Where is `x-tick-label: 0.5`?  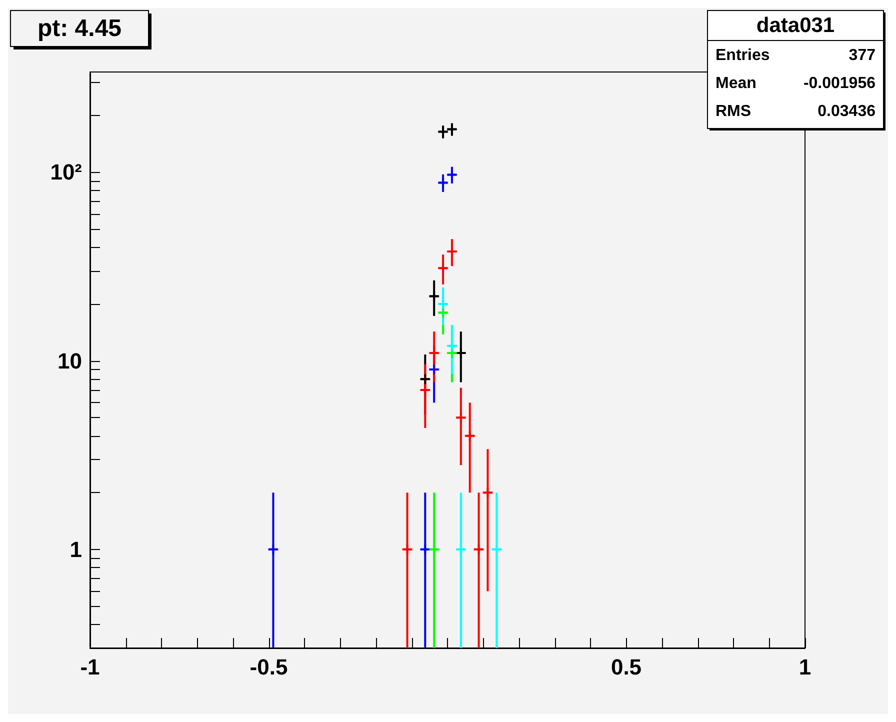
x-tick-label: 0.5 is located at coordinates (626, 667).